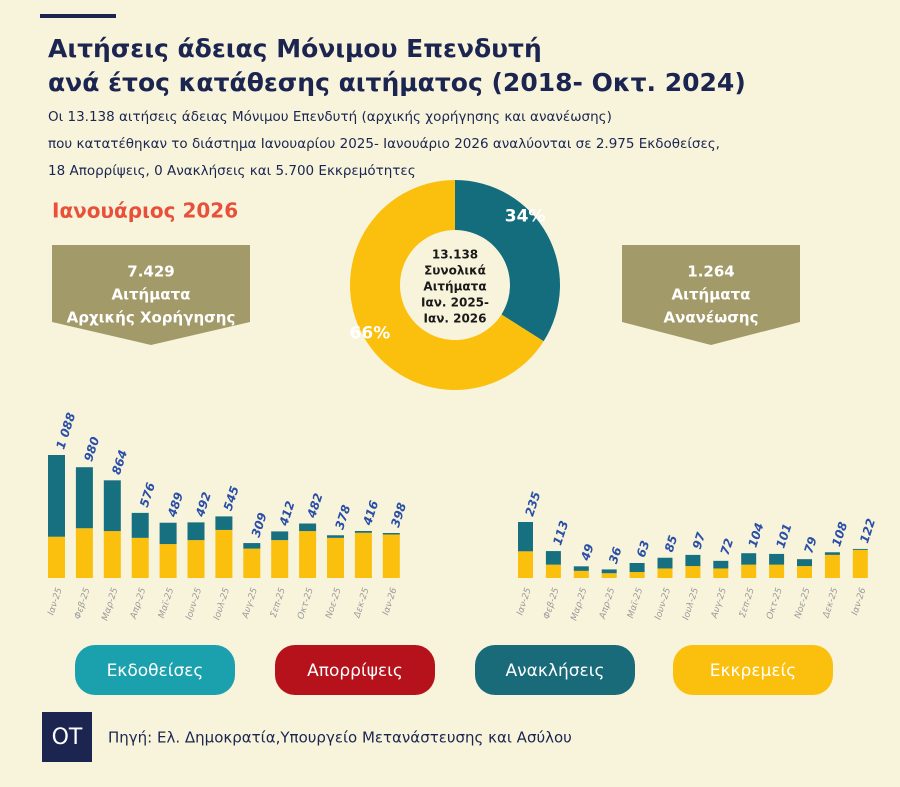  I want to click on total-label: 36, so click(615, 555).